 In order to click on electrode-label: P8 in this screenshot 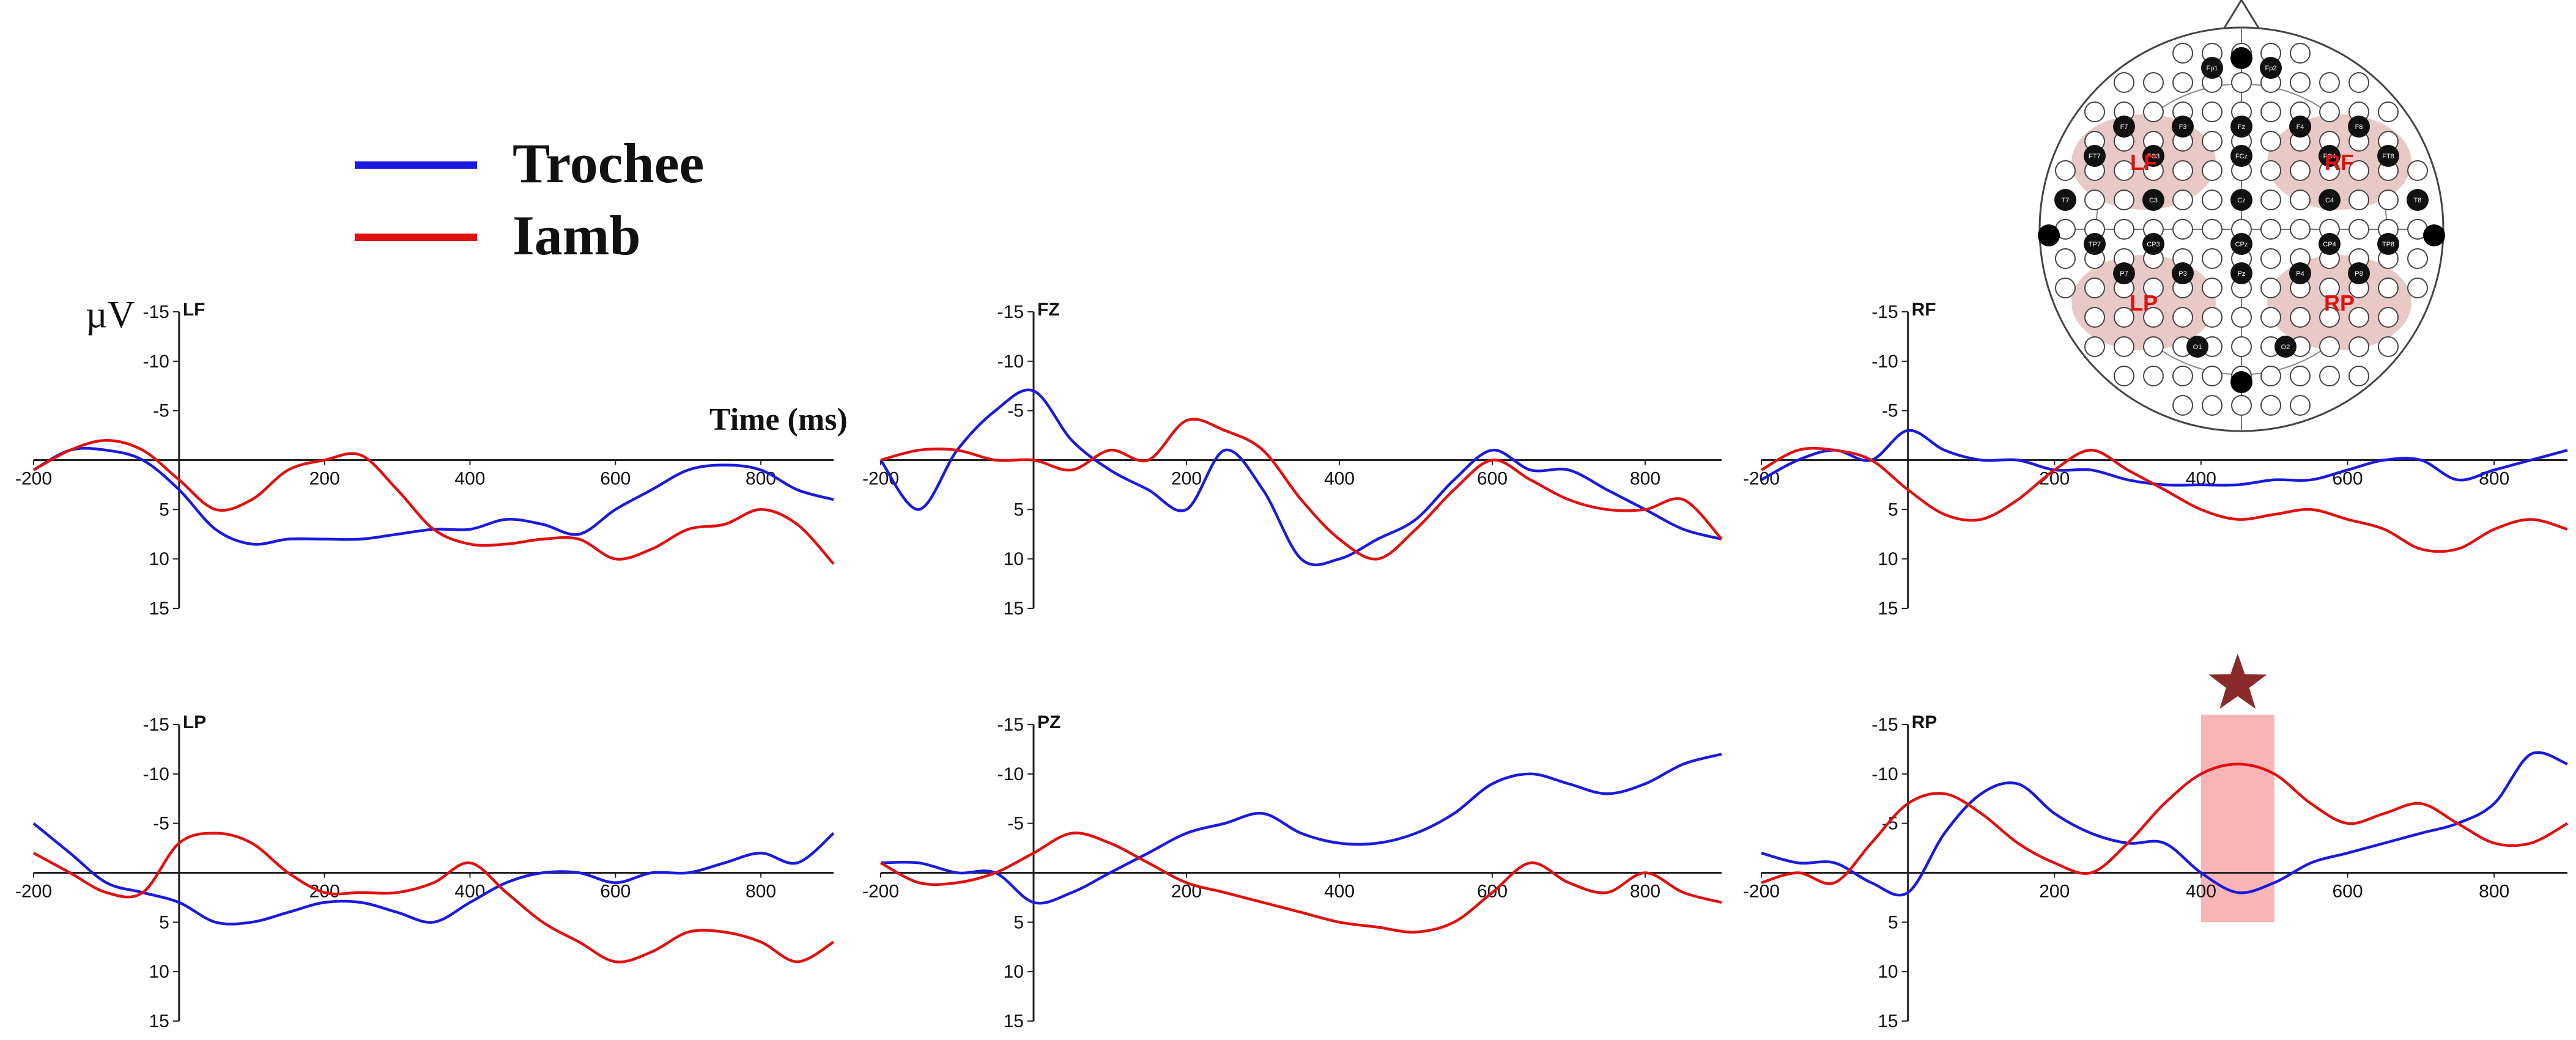, I will do `click(2359, 274)`.